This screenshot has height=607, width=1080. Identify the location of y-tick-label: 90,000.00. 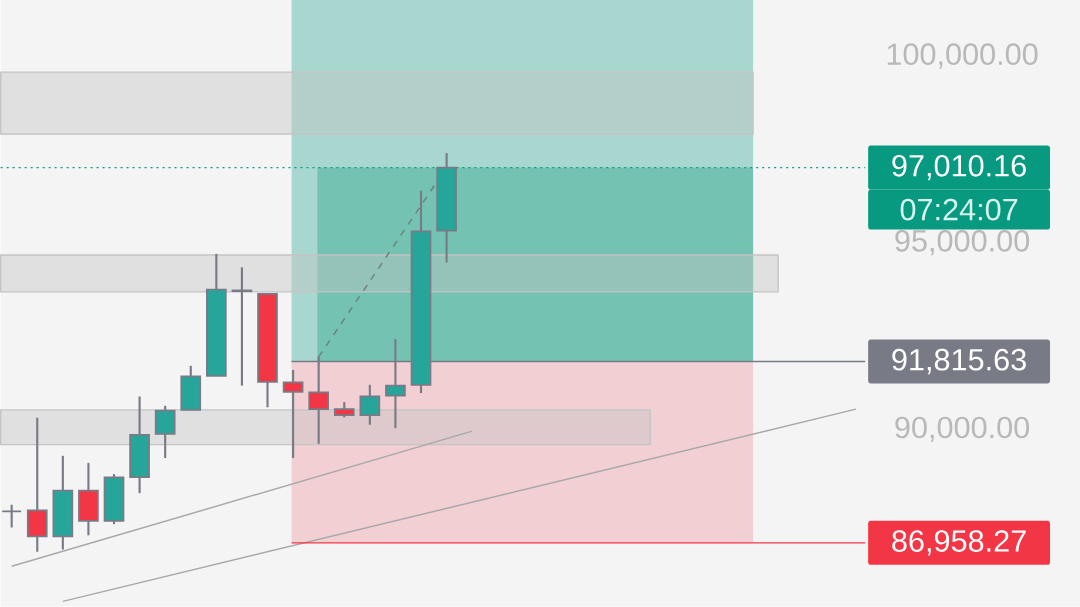
(962, 429).